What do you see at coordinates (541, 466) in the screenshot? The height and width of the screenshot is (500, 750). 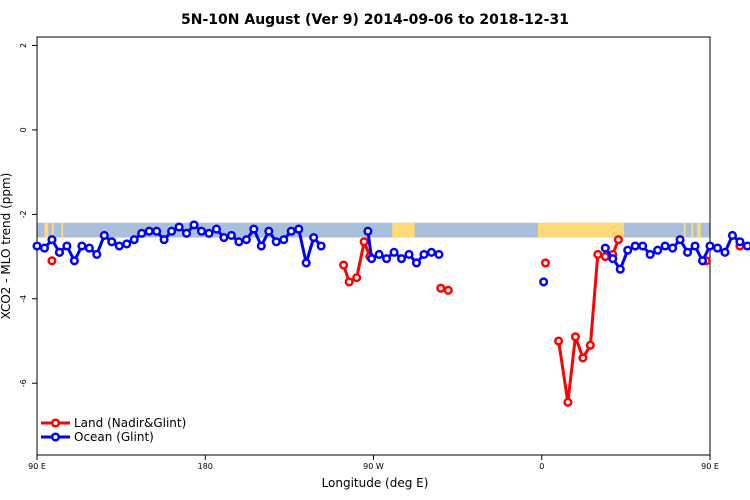 I see `x-tick-label: 0` at bounding box center [541, 466].